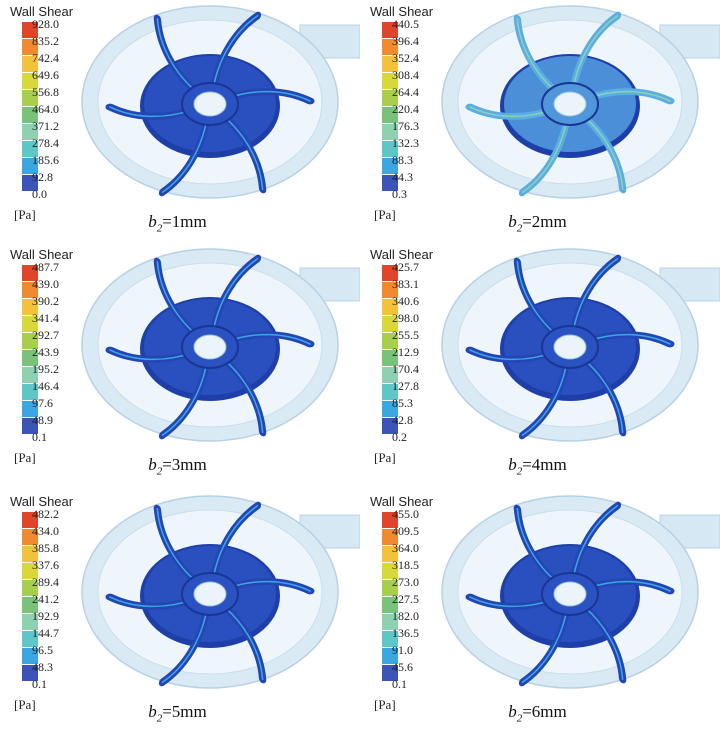  Describe the element at coordinates (184, 221) in the screenshot. I see `caption-value: =1mm` at that location.